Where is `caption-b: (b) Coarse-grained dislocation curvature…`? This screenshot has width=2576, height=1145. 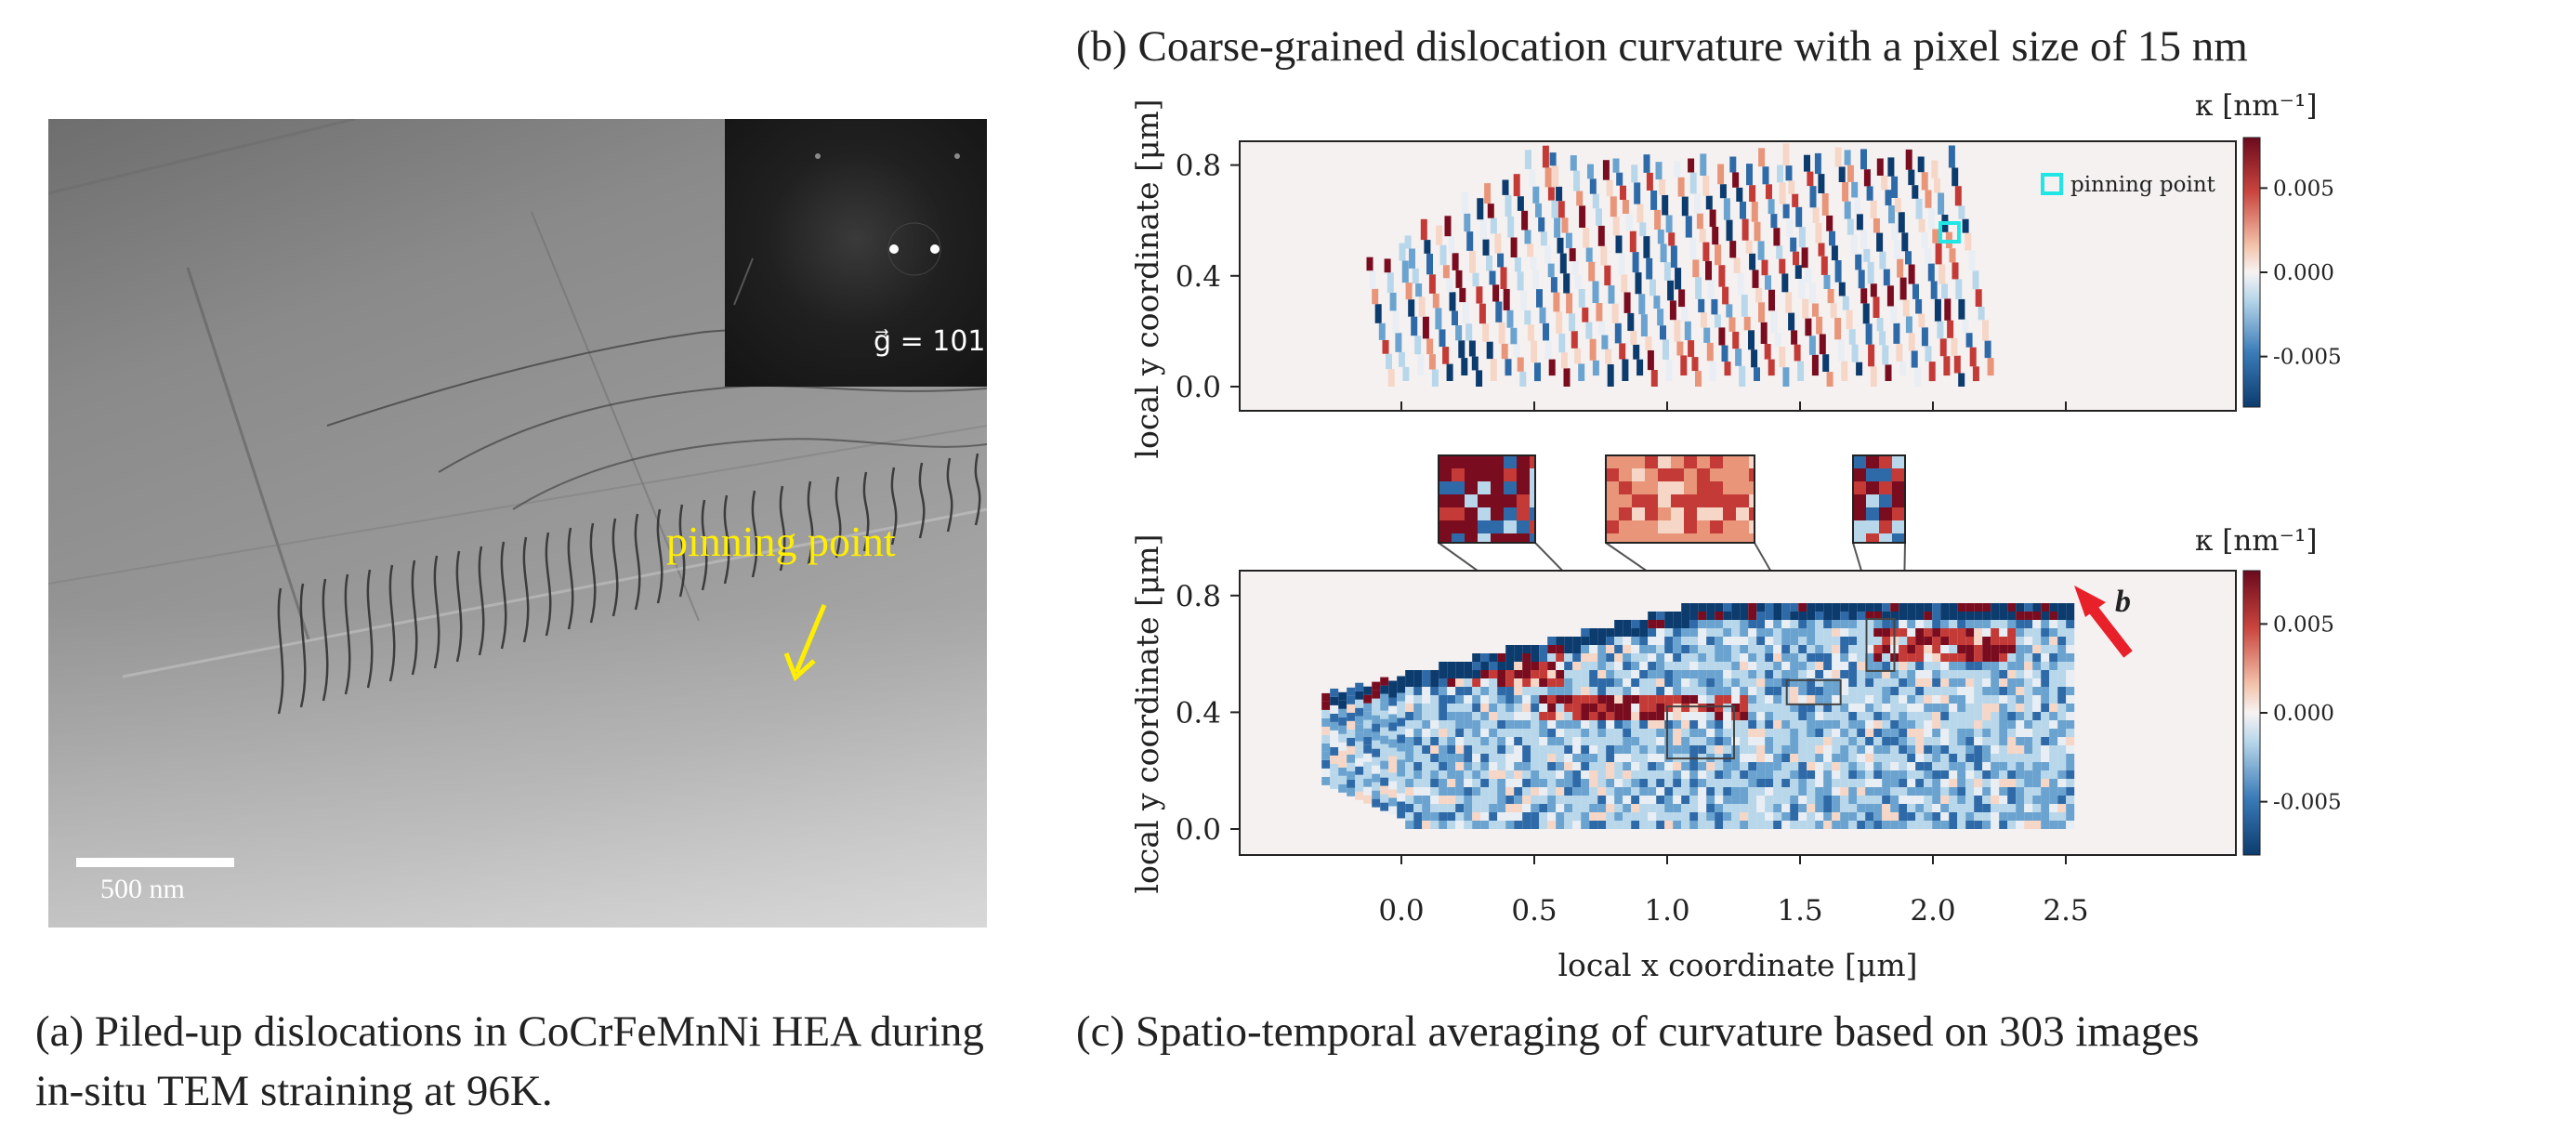 caption-b: (b) Coarse-grained dislocation curvature… is located at coordinates (1662, 46).